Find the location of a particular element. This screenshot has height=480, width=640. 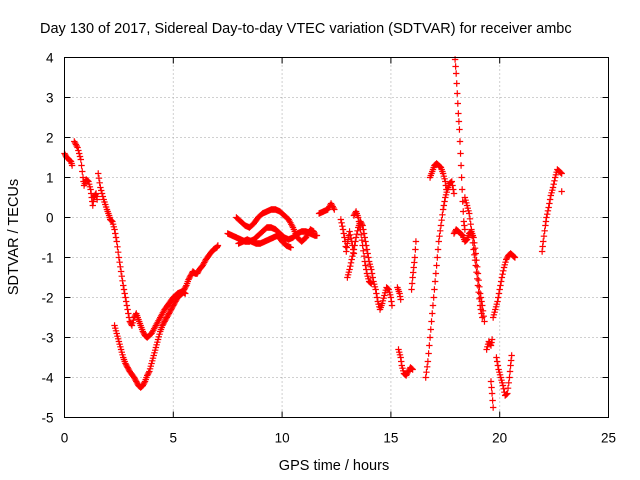

x-axis-label: GPS time / hours is located at coordinates (334, 466).